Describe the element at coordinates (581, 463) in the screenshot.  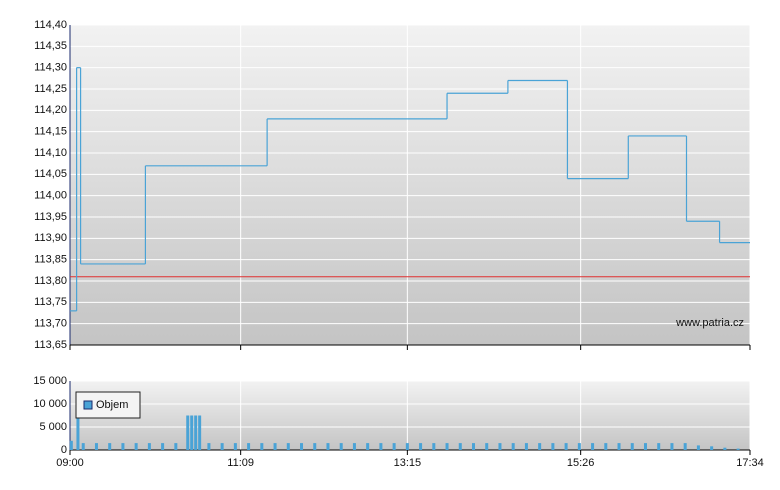
I see `x-tick-label: 15:26` at that location.